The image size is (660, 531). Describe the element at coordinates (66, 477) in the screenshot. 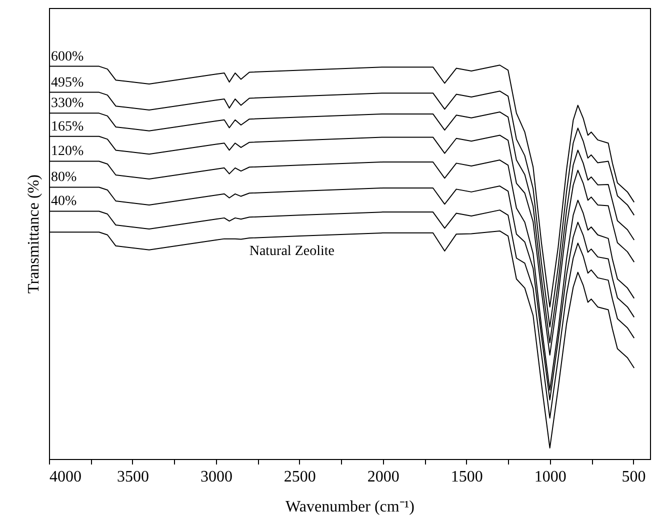

I see `x-tick-label: 4000` at that location.